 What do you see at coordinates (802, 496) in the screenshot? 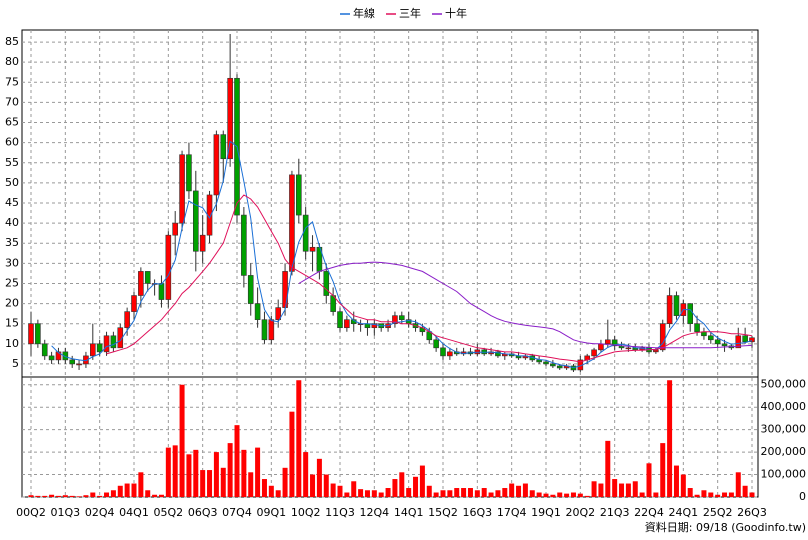
I see `y2-tick-label: 0` at bounding box center [802, 496].